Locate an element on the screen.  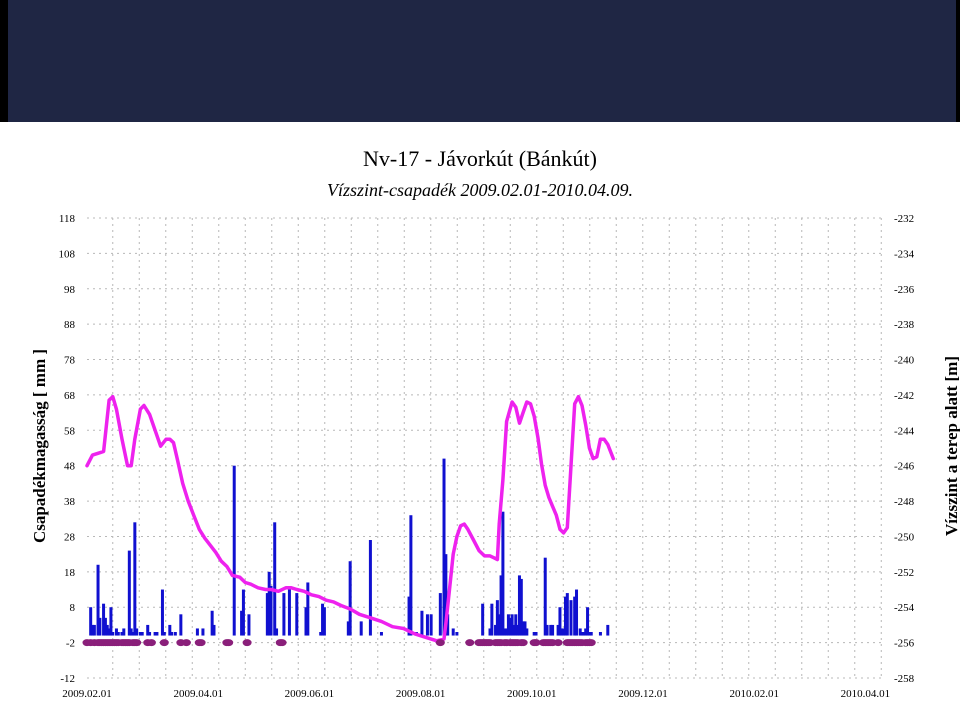
x-tick-label: 2009.06.01 is located at coordinates (310, 694).